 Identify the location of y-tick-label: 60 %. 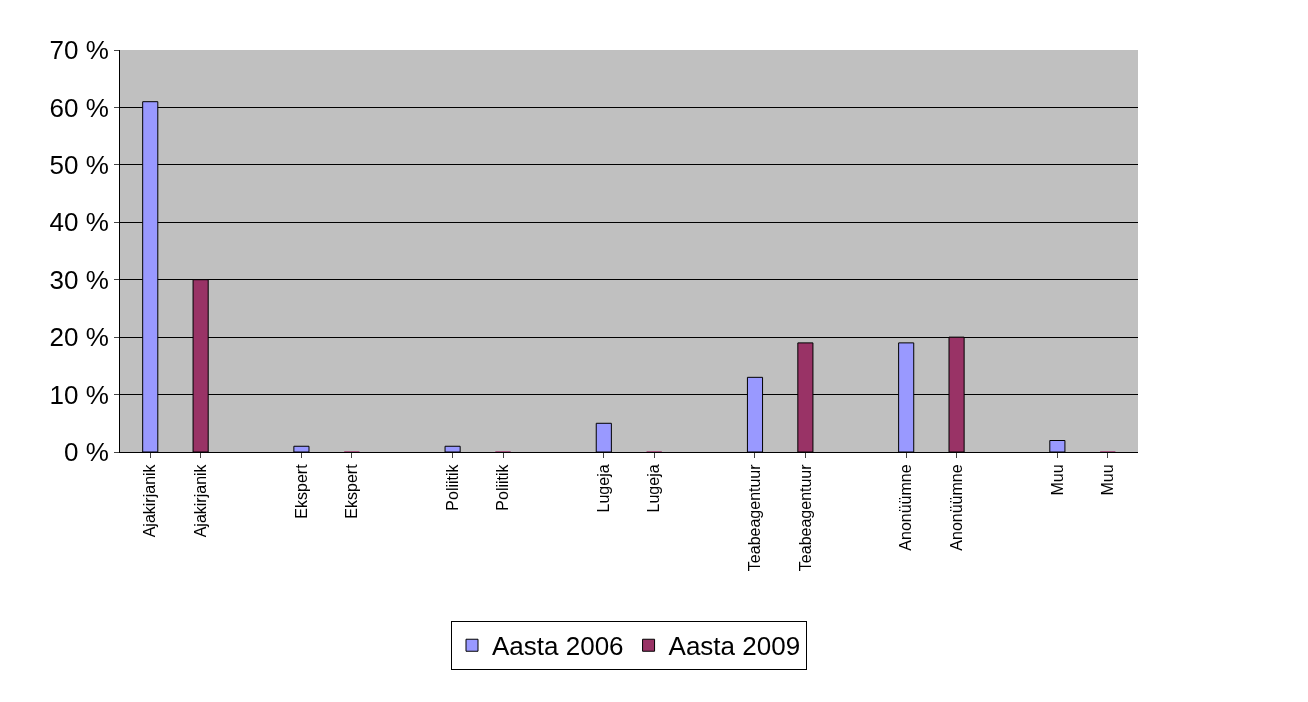
(79, 107).